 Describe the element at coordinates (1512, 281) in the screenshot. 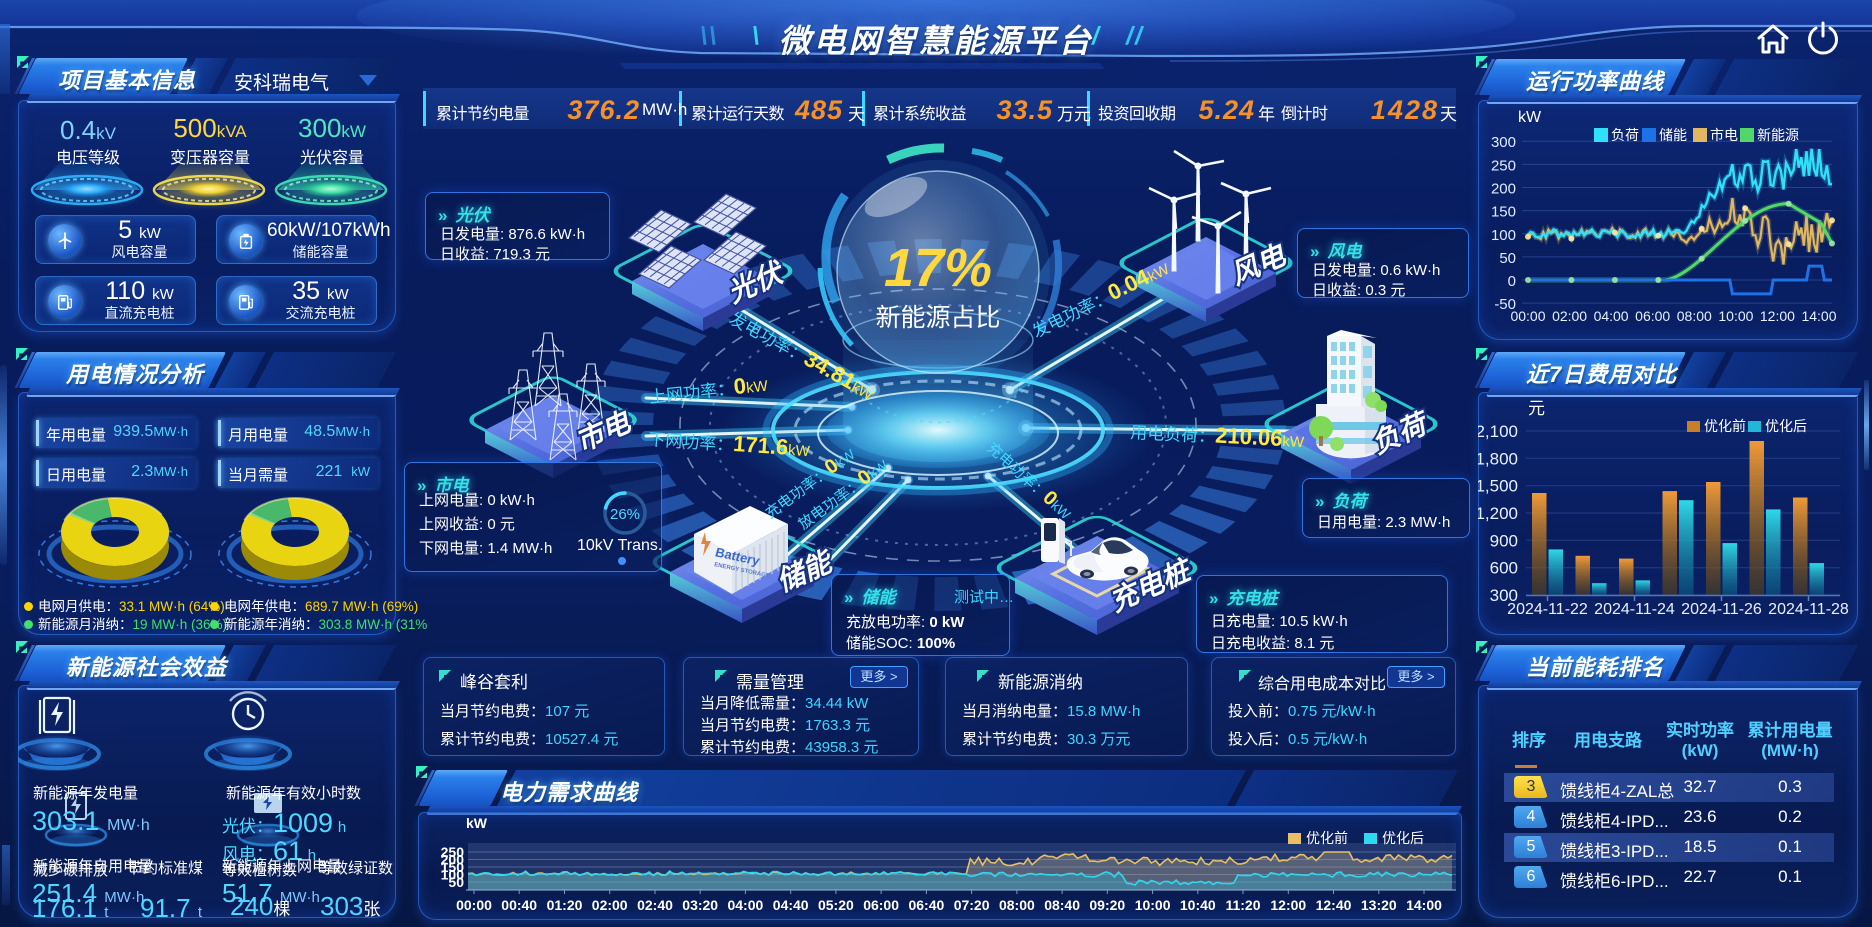

I see `svg-text: 0` at that location.